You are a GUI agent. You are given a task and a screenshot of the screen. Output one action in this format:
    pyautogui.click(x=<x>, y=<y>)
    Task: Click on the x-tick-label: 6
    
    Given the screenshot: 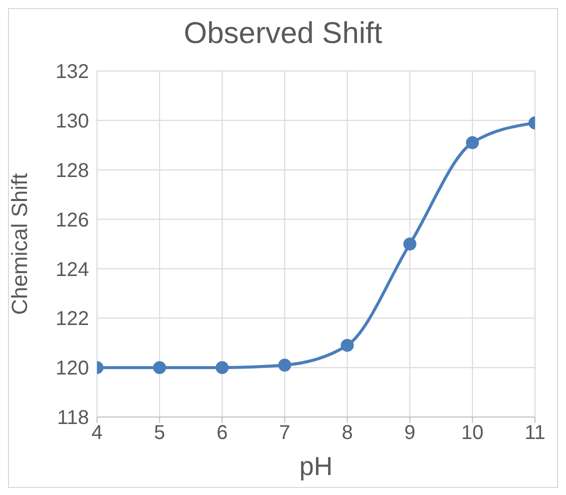 What is the action you would take?
    pyautogui.click(x=222, y=433)
    